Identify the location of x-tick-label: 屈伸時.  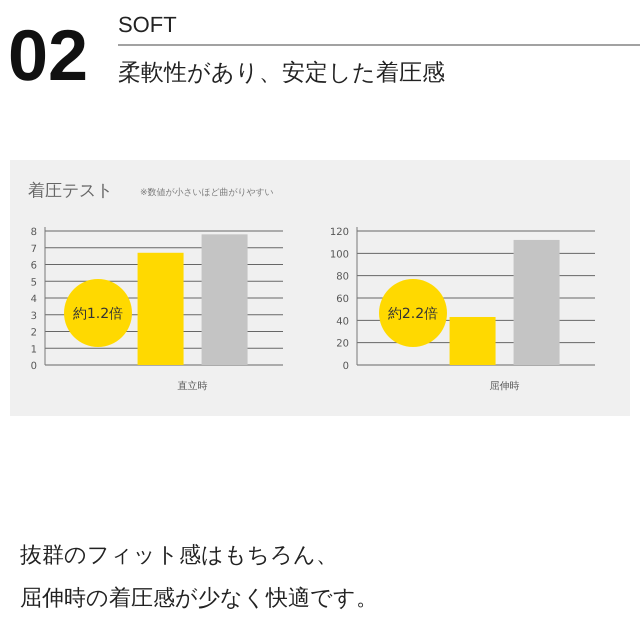
(505, 386).